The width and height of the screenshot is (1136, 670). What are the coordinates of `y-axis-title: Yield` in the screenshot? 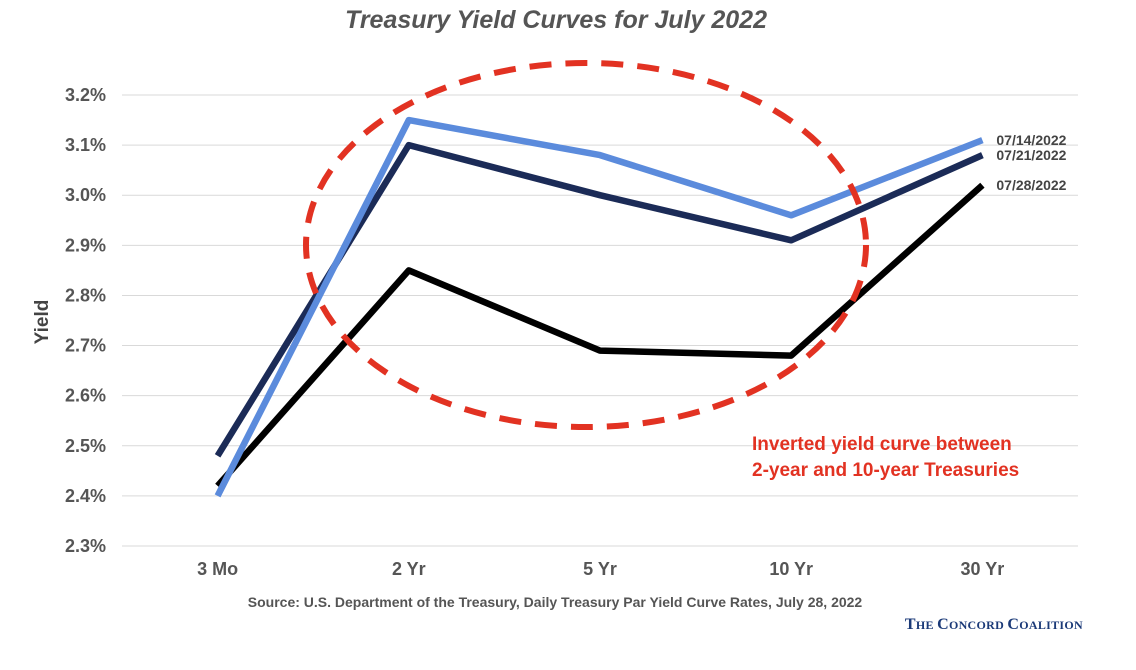 It's located at (42, 322).